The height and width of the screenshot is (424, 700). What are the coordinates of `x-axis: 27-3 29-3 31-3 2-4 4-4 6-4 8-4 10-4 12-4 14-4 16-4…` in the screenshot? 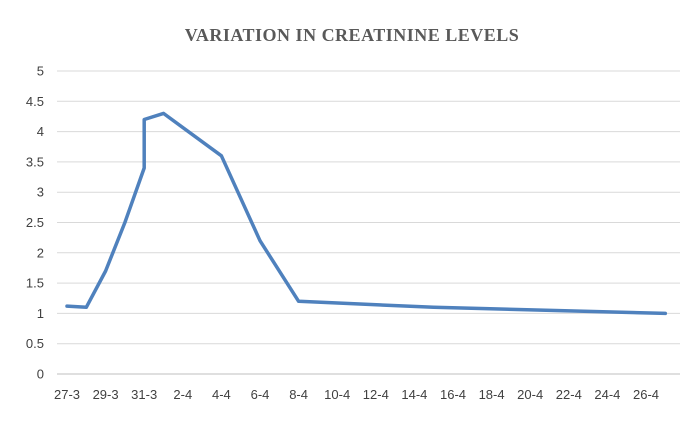 It's located at (356, 394).